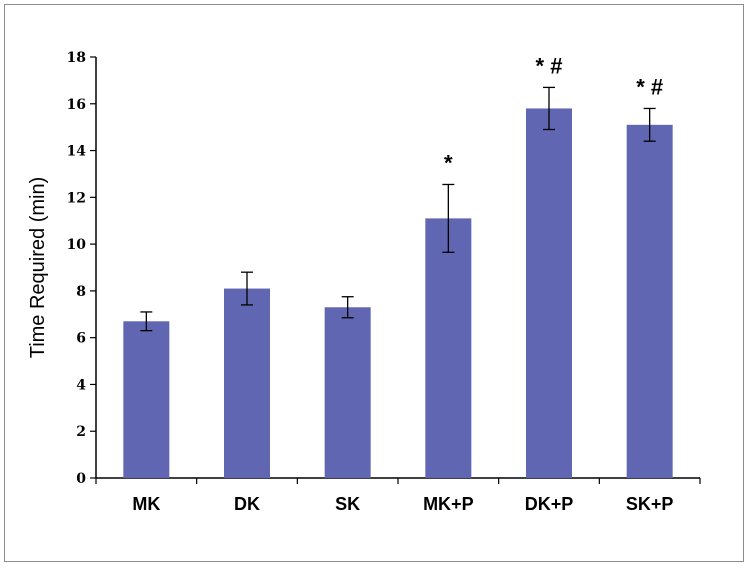  I want to click on x-tick-label: SK+P, so click(650, 504).